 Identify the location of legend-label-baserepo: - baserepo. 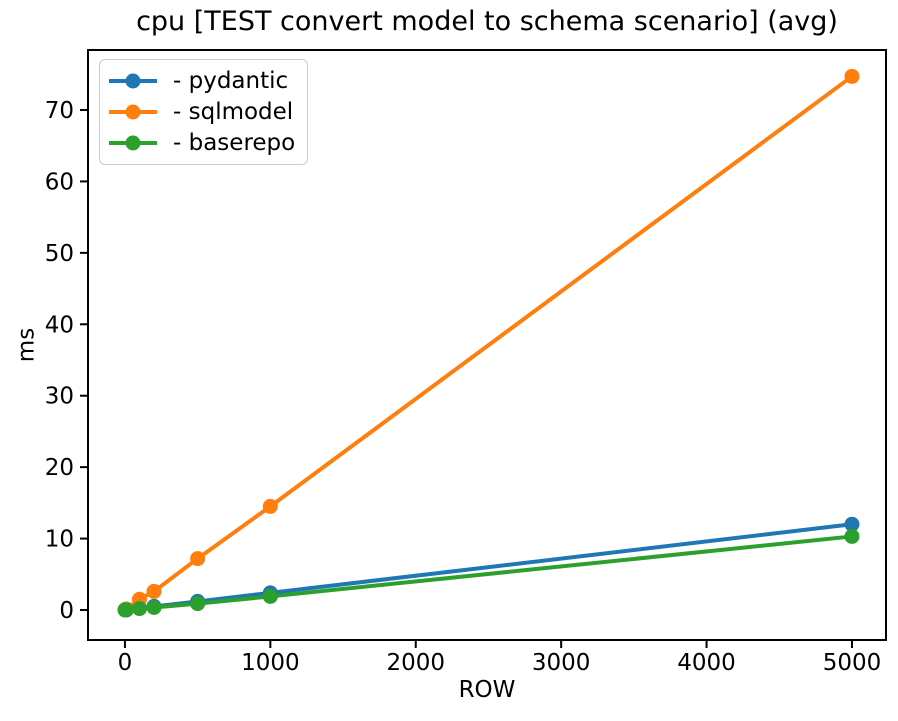
(234, 142).